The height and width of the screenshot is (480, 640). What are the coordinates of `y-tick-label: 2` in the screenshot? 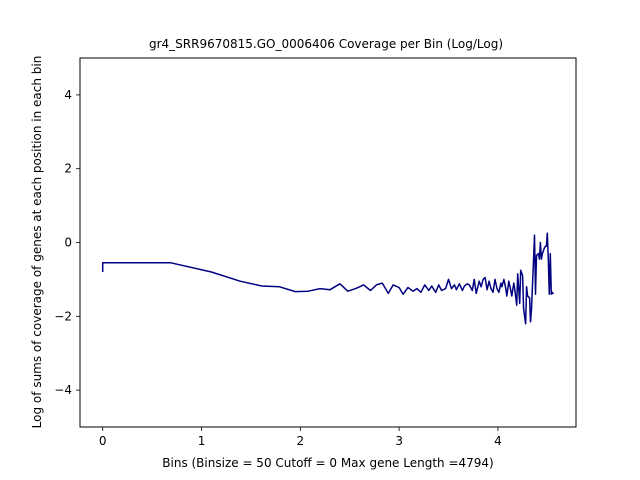 It's located at (68, 169).